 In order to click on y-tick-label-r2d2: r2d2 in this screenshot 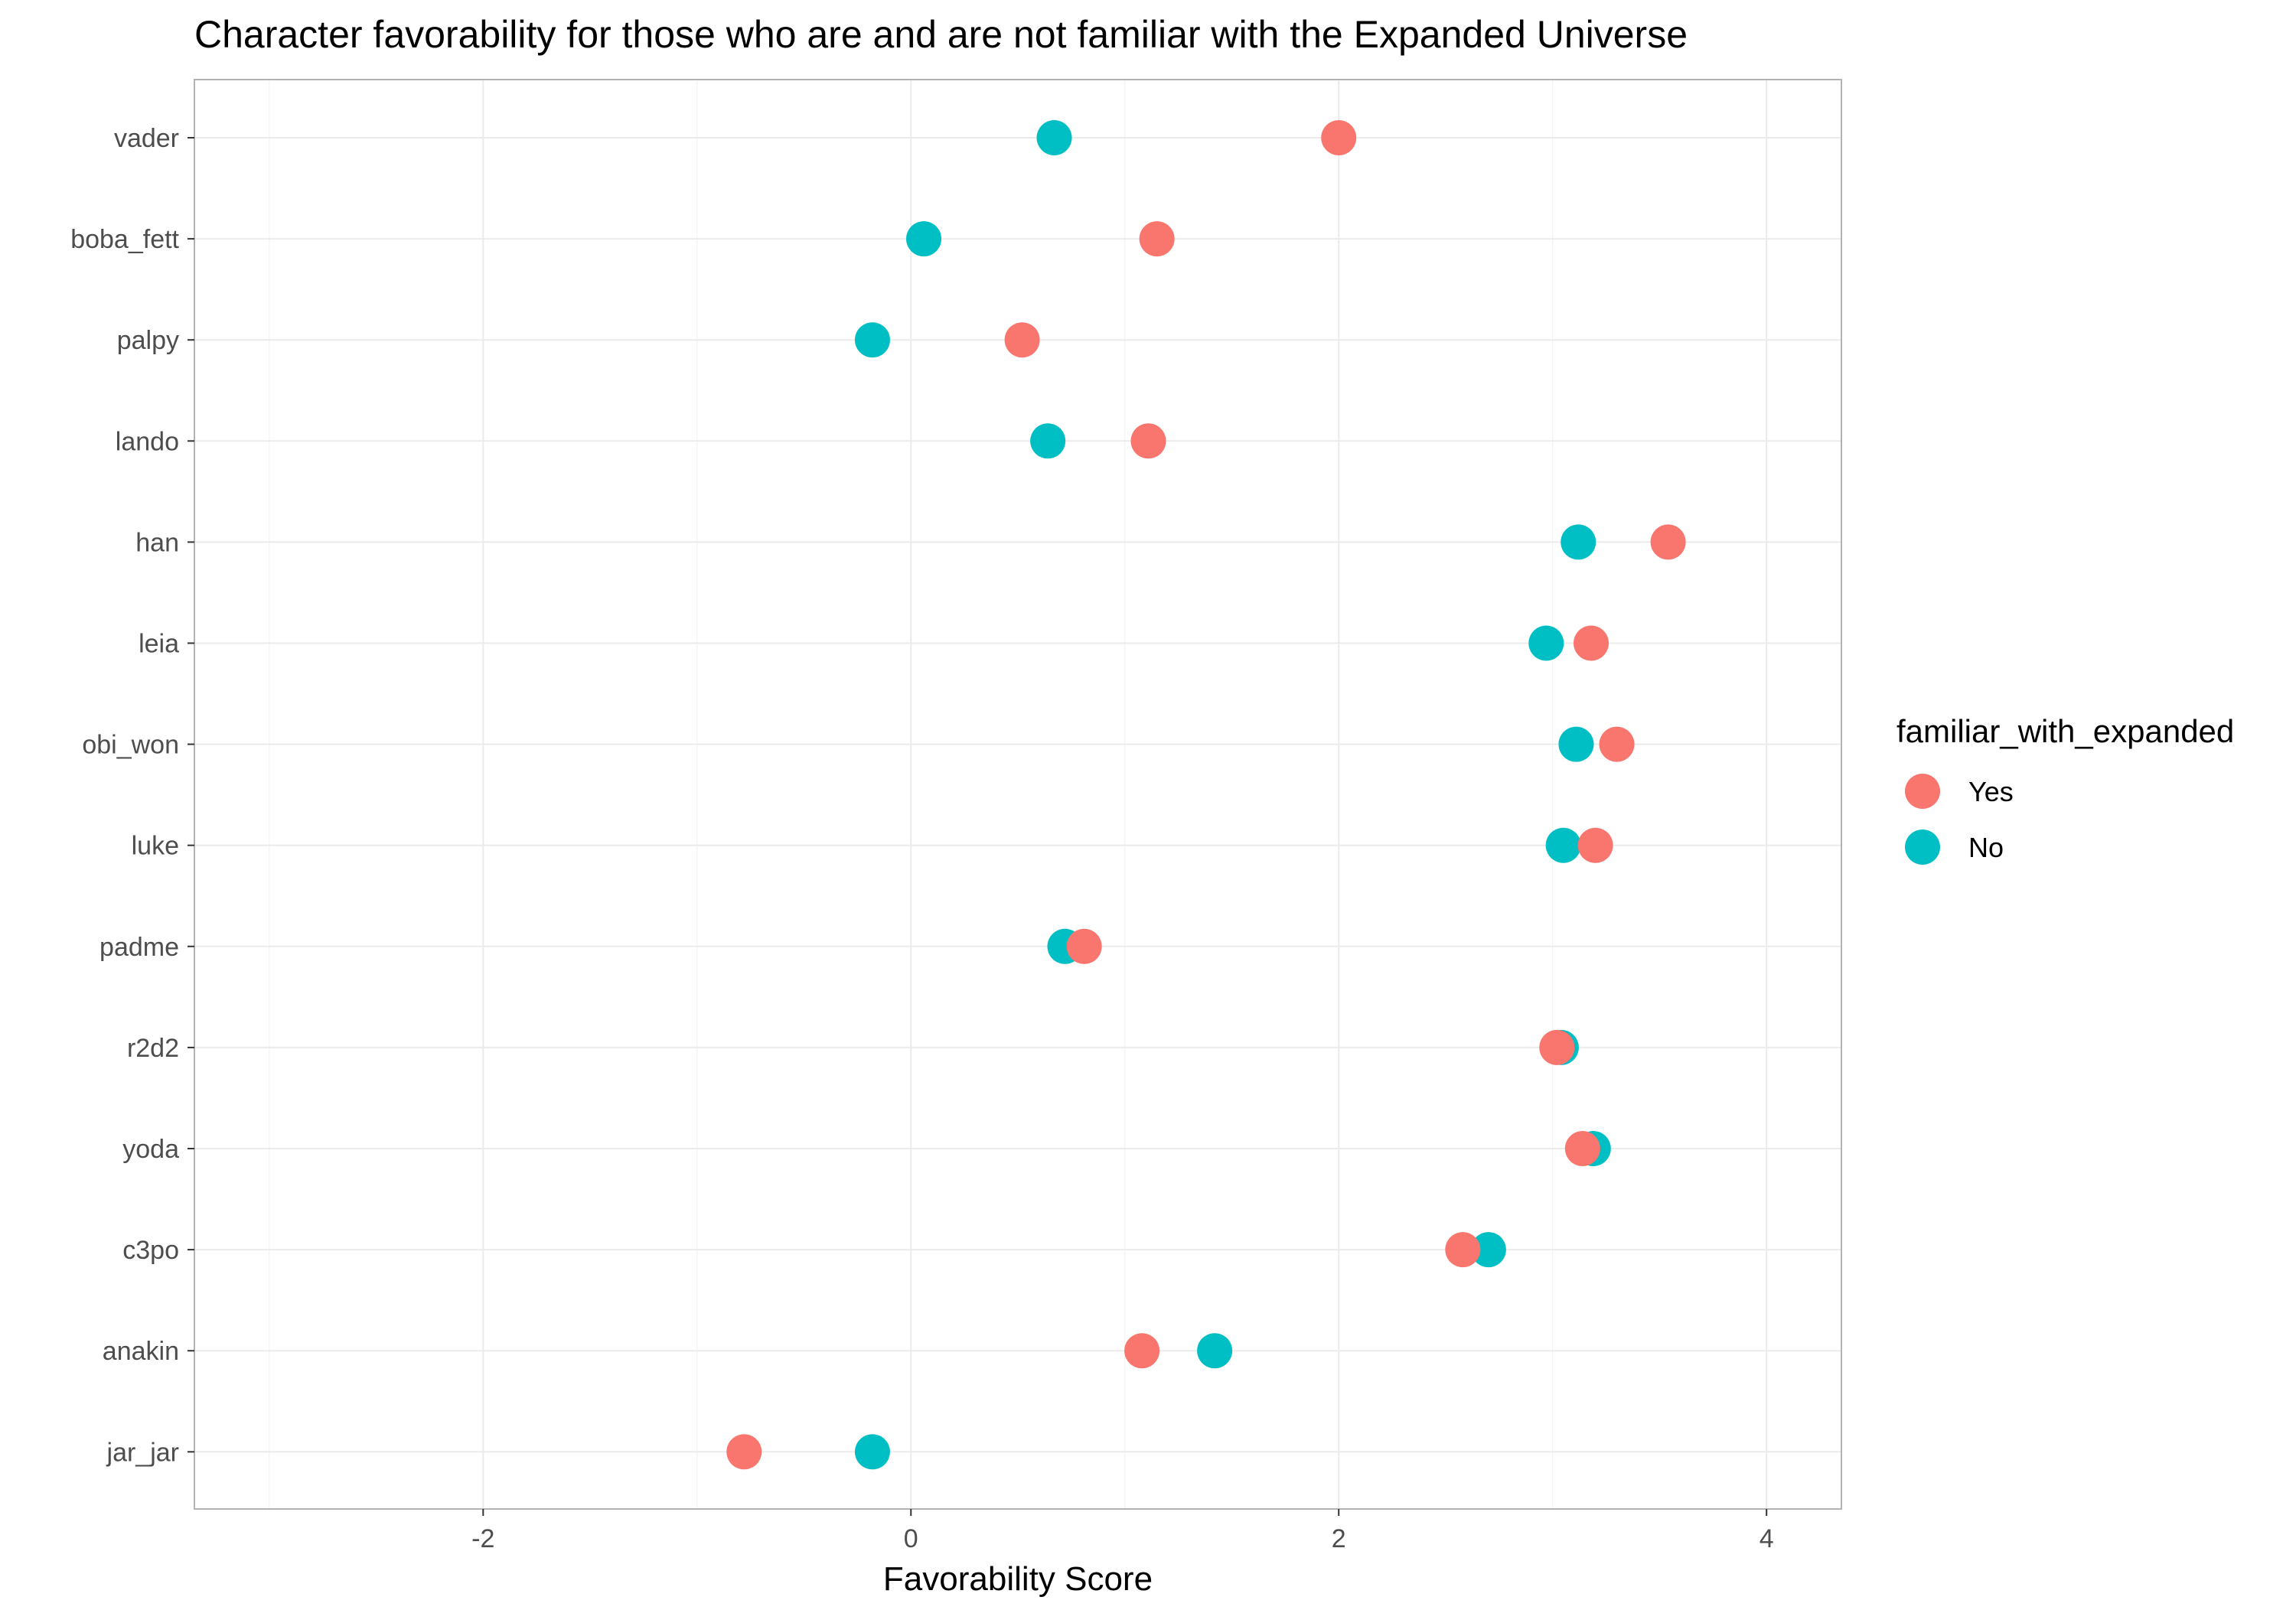, I will do `click(153, 1049)`.